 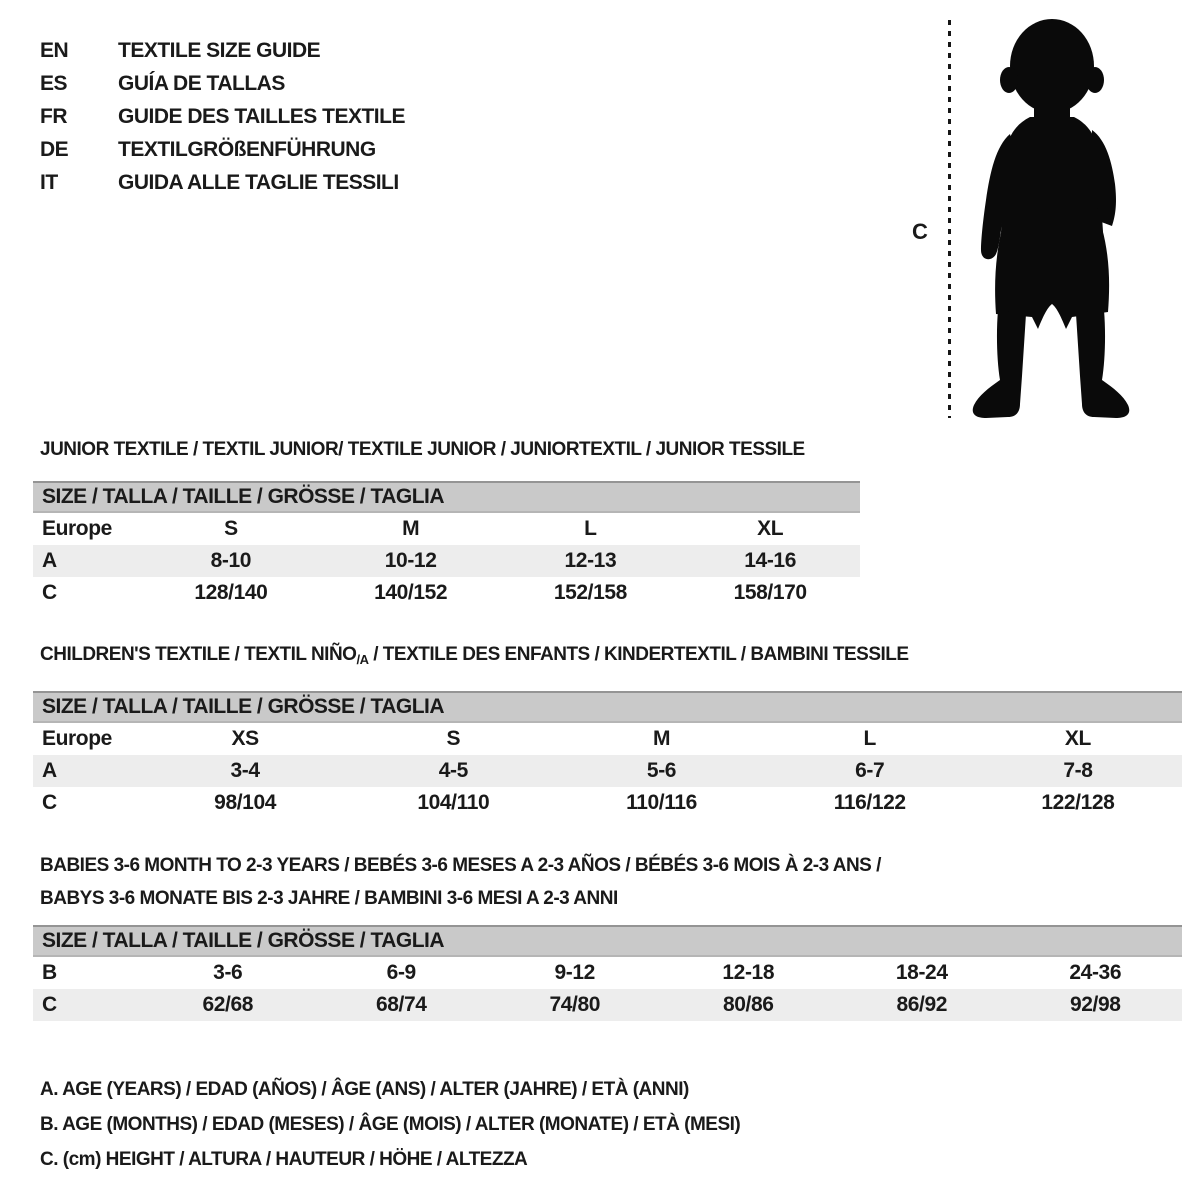 What do you see at coordinates (410, 560) in the screenshot?
I see `table-cell: 10-12` at bounding box center [410, 560].